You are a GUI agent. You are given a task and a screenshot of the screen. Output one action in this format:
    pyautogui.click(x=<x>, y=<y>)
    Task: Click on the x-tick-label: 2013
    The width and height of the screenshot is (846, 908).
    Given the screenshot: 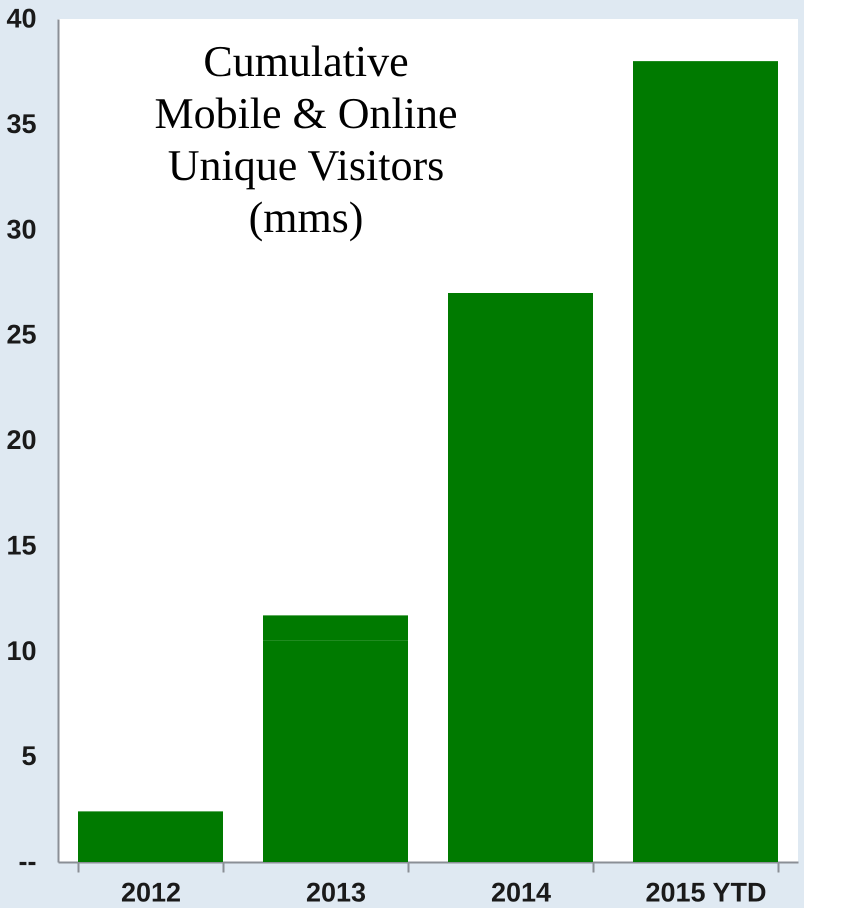 What is the action you would take?
    pyautogui.click(x=336, y=893)
    